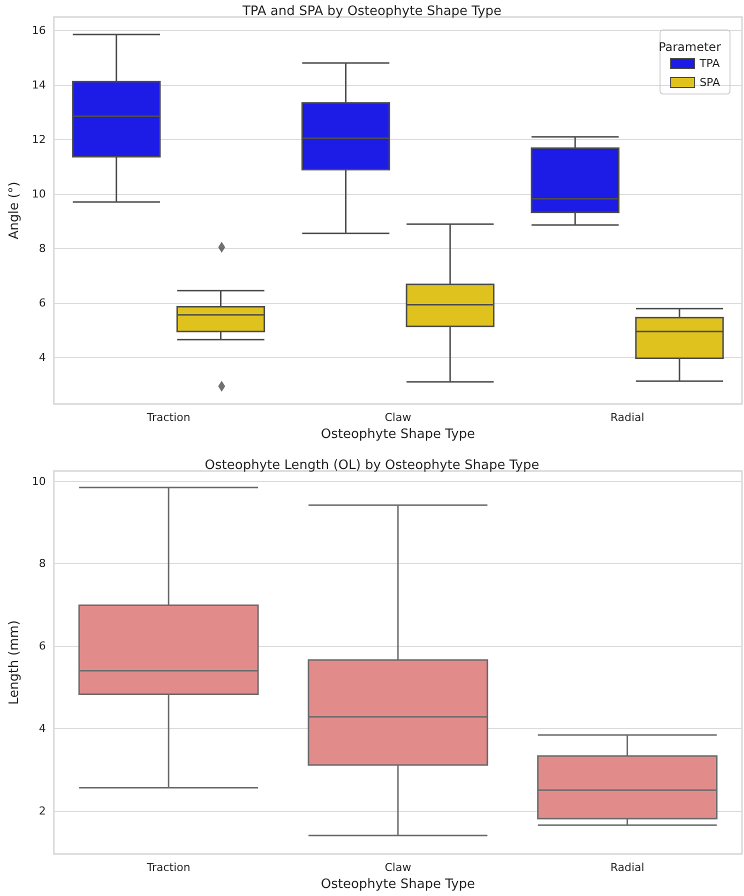 The width and height of the screenshot is (744, 896). What do you see at coordinates (710, 82) in the screenshot?
I see `legend-label: SPA` at bounding box center [710, 82].